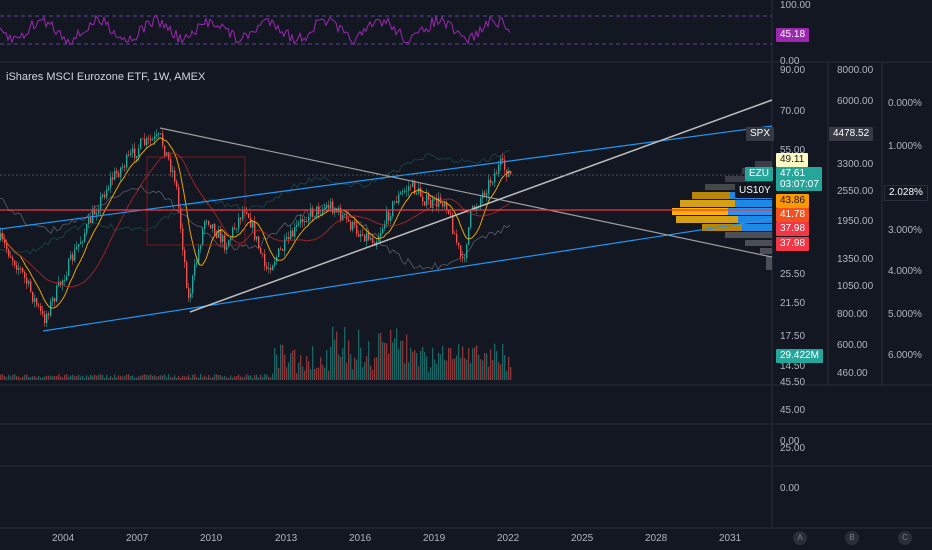  What do you see at coordinates (760, 134) in the screenshot?
I see `spx-symbol-tag: SPX` at bounding box center [760, 134].